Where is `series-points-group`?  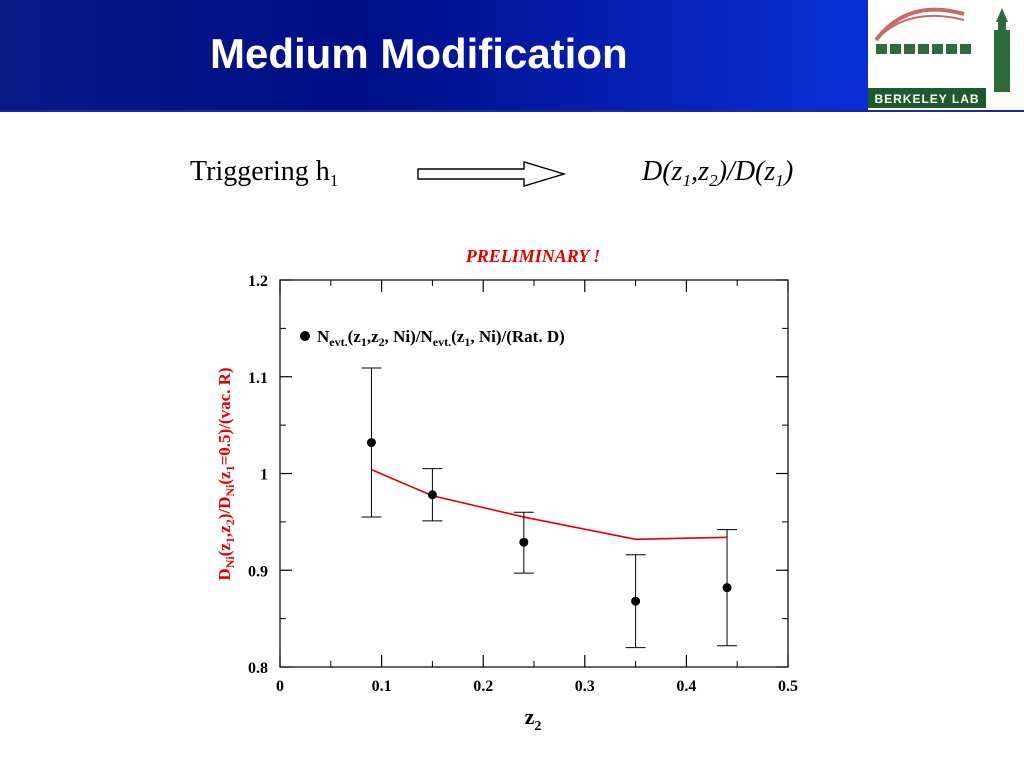 series-points-group is located at coordinates (549, 508).